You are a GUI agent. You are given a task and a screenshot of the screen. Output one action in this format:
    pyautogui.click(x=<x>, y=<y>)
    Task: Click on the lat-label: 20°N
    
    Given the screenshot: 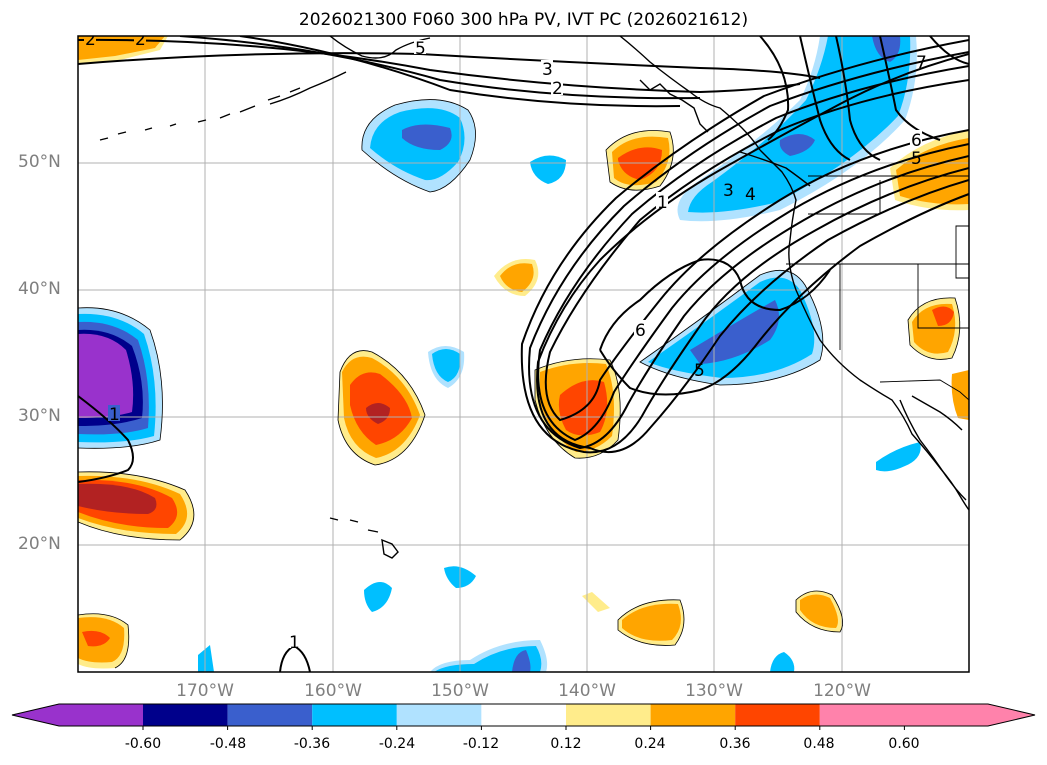 What is the action you would take?
    pyautogui.click(x=39, y=544)
    